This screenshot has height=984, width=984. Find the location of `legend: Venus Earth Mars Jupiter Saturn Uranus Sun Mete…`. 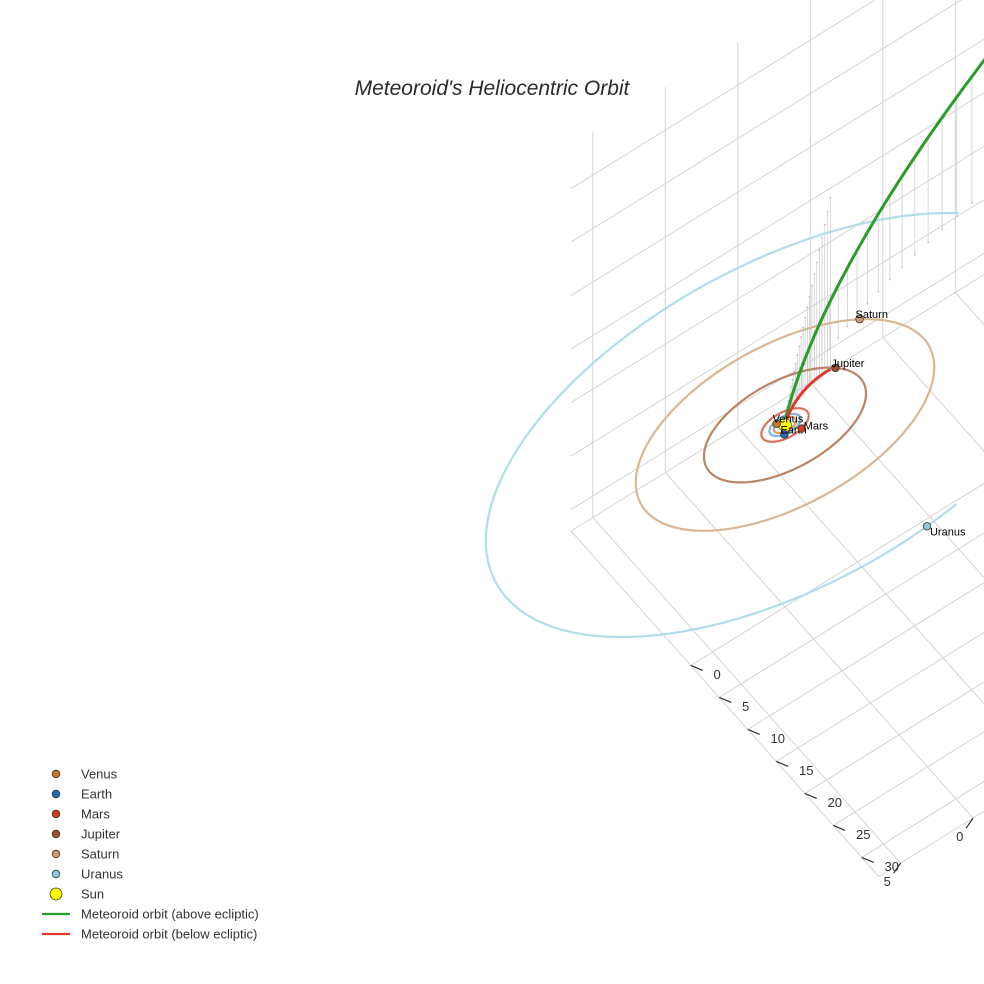

legend: Venus Earth Mars Jupiter Saturn Uranus Sun Mete… is located at coordinates (150, 854).